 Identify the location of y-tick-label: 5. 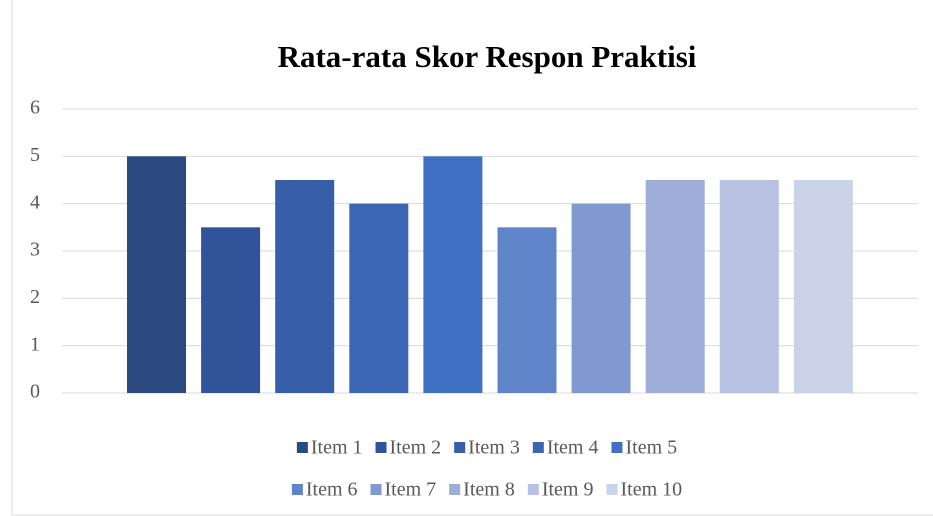
(35, 155).